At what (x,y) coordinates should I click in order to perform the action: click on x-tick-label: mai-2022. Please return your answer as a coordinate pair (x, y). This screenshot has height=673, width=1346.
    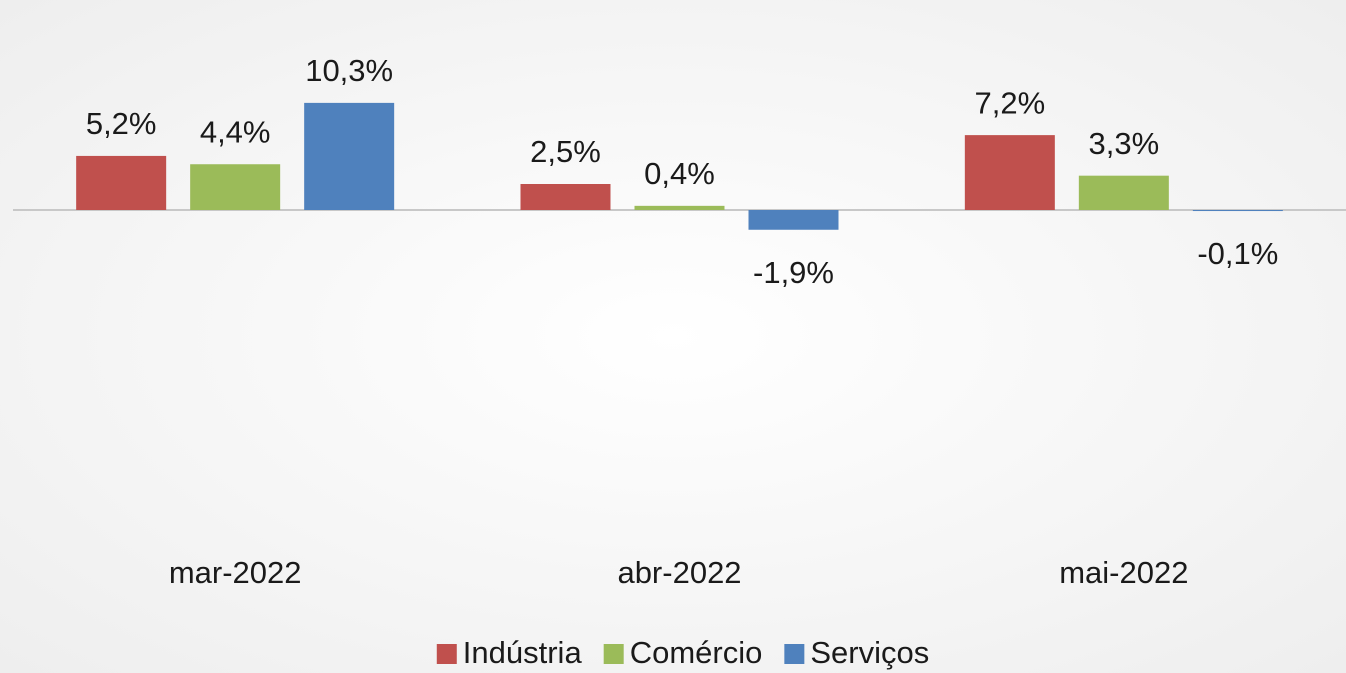
    Looking at the image, I should click on (1123, 572).